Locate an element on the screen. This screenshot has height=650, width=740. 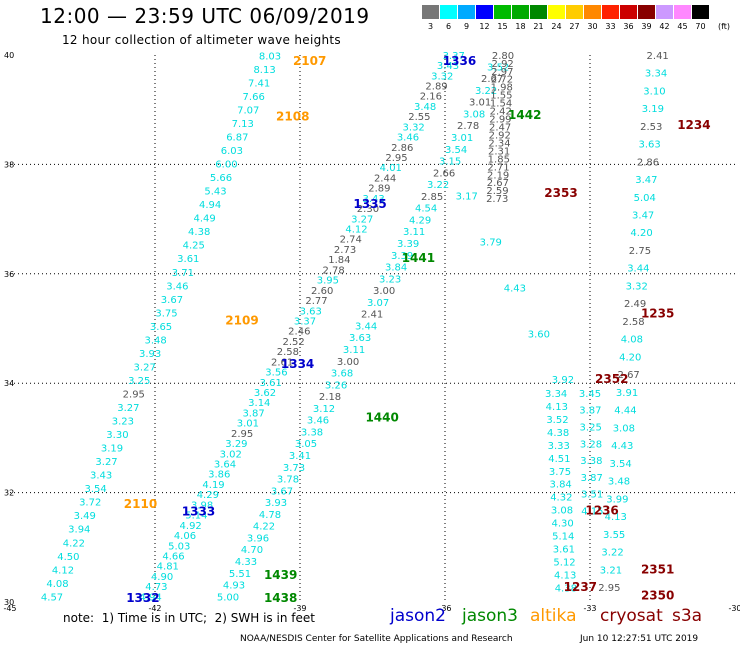
swh-value: 2.86 is located at coordinates (402, 148).